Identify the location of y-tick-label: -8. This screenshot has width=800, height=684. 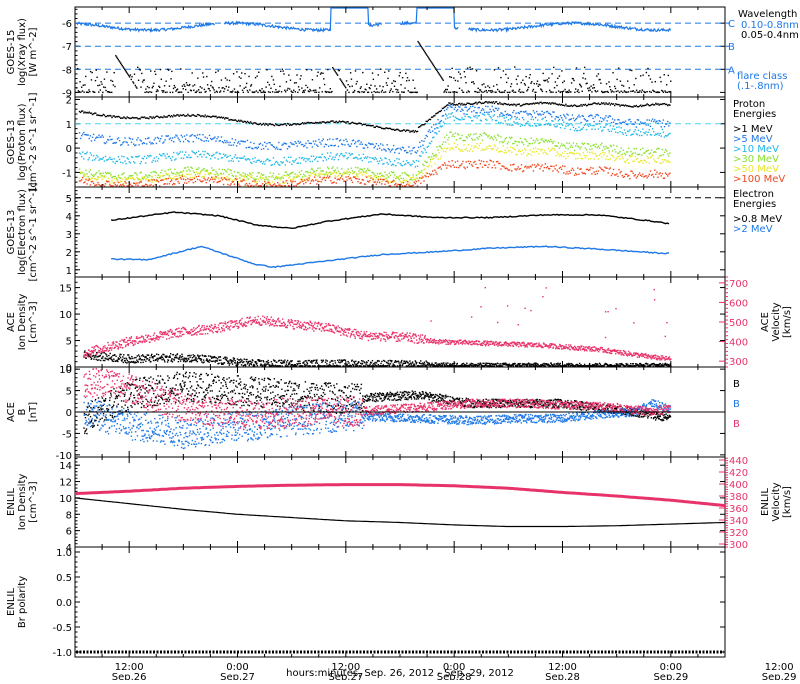
(67, 70).